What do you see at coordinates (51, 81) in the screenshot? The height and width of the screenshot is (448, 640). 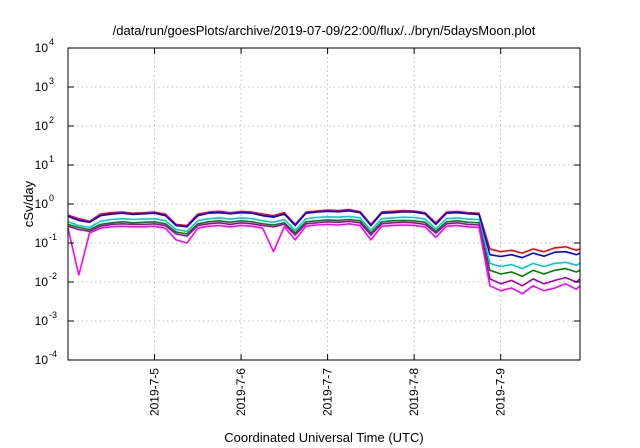 I see `y-tick-exponent: 3` at bounding box center [51, 81].